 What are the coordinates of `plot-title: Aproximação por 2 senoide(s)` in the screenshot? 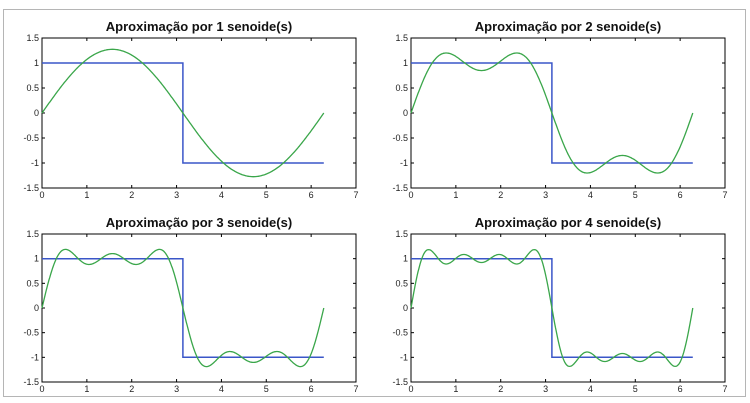 It's located at (568, 26).